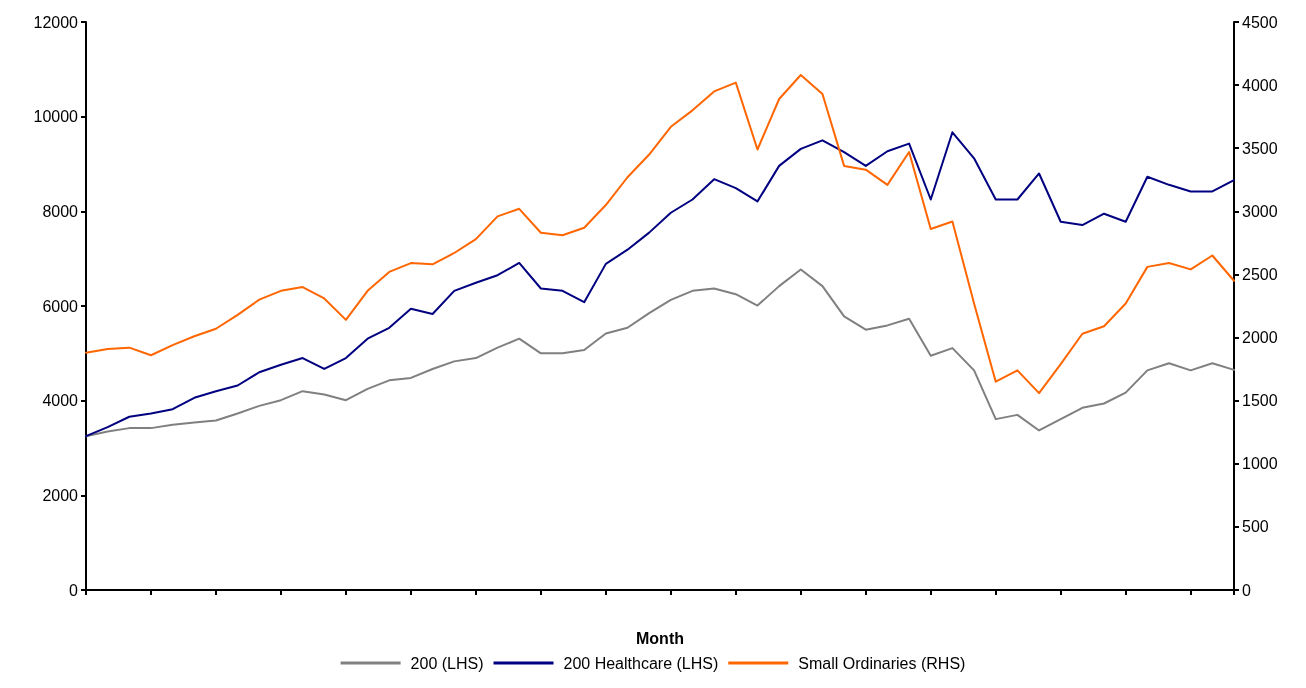 The width and height of the screenshot is (1306, 688). Describe the element at coordinates (1260, 22) in the screenshot. I see `y2-tick-label: 4500` at that location.